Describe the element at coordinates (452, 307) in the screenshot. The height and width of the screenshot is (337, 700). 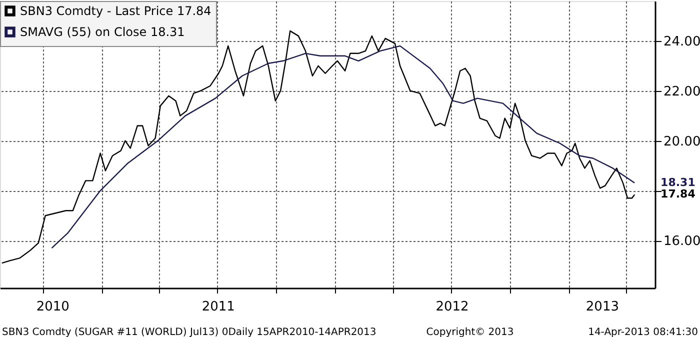
I see `x-tick-label: 2012` at that location.